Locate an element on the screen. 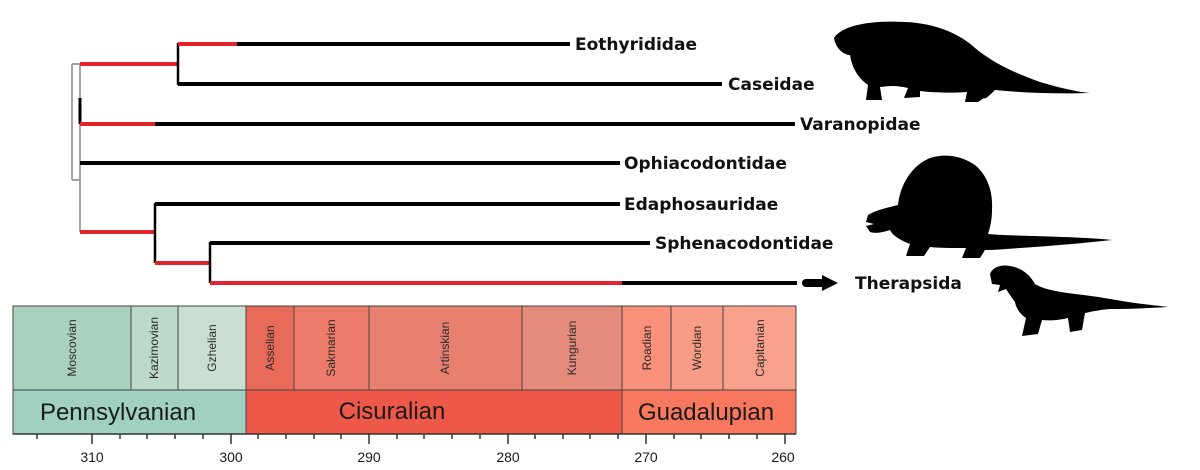 This screenshot has height=470, width=1200. stage-cell-asselian is located at coordinates (270, 348).